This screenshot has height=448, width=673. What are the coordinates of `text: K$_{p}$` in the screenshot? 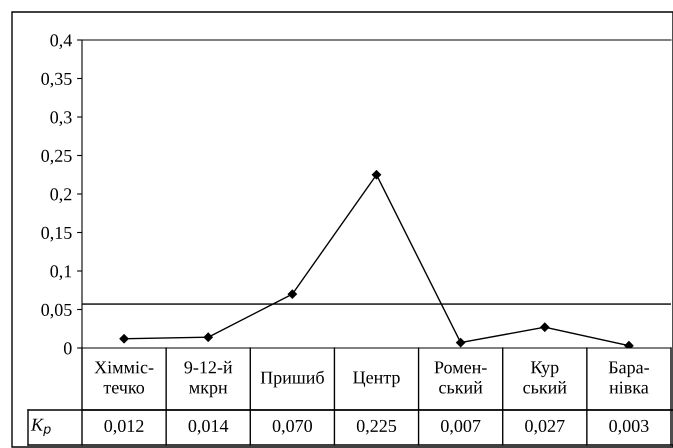 It's located at (40, 427).